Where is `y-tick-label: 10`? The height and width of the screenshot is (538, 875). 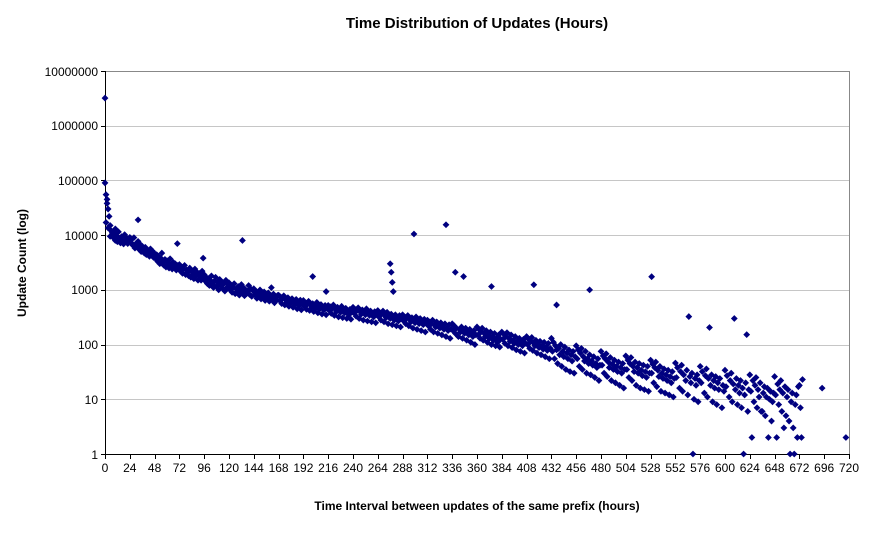
y-tick-label: 10 is located at coordinates (91, 399).